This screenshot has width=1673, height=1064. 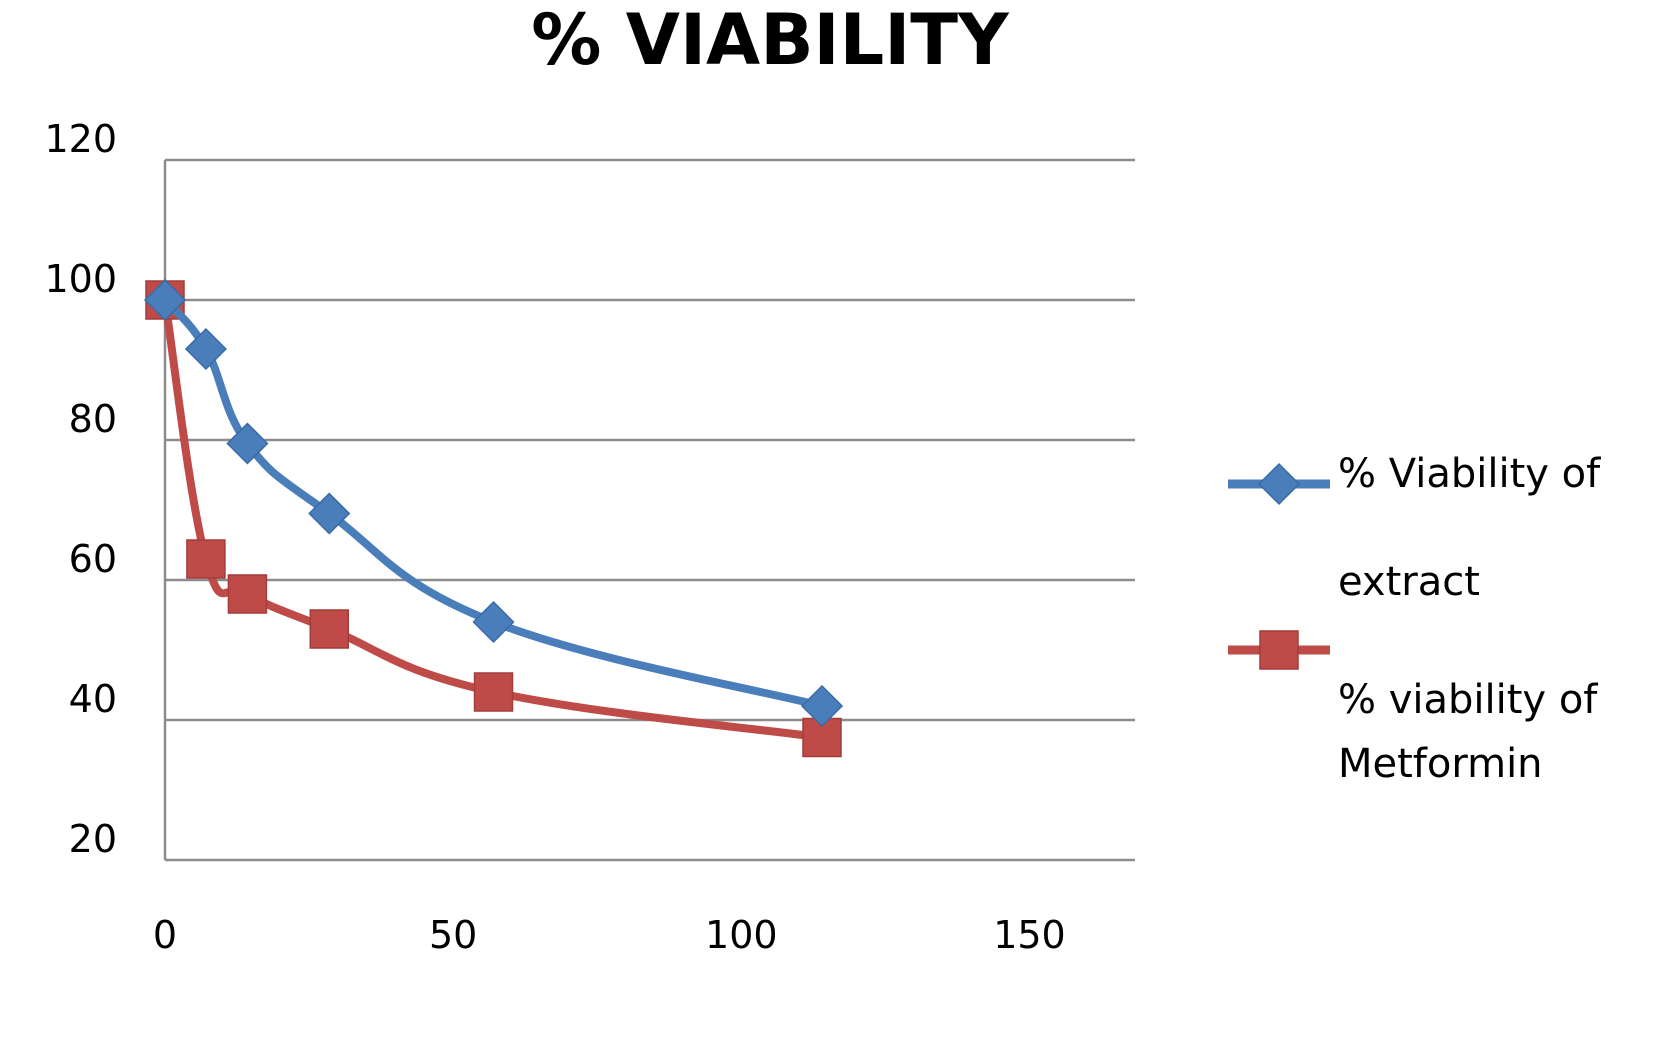 I want to click on y-tick-label: 40, so click(x=93, y=699).